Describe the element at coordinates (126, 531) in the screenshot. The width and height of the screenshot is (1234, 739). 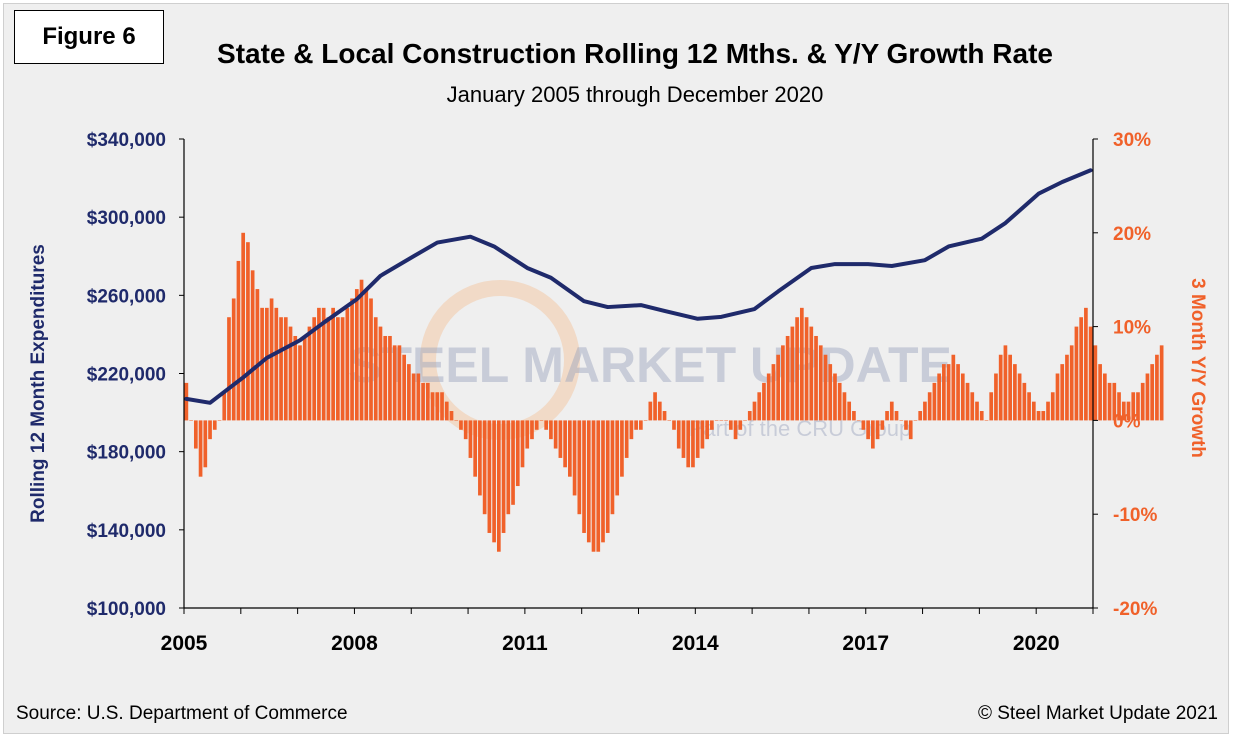
I see `left-tick-label: $140,000` at that location.